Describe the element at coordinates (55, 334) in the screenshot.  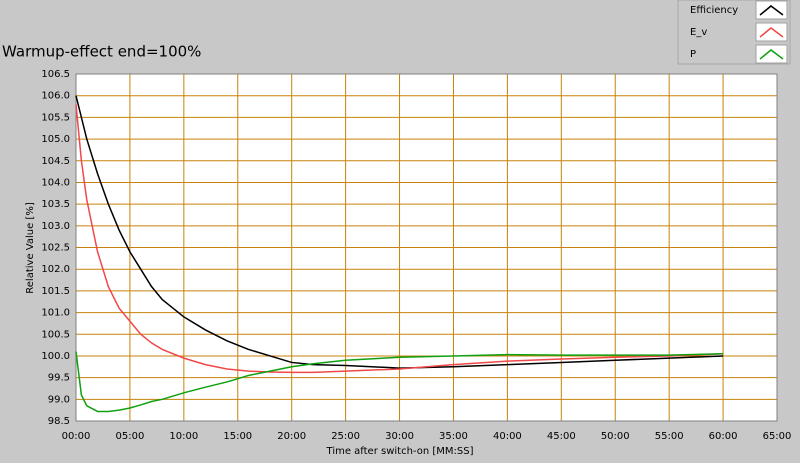
I see `y-tick-label: 100.5` at that location.